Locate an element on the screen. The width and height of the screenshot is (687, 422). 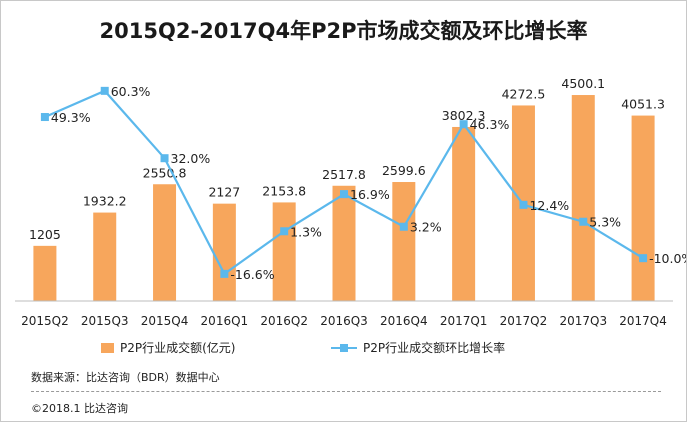
growth-point-2017Q1 is located at coordinates (463, 124).